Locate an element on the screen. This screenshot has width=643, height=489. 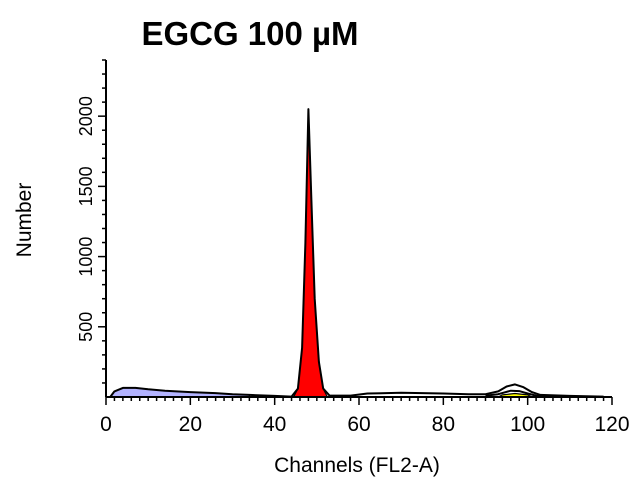
x-axis-label: Channels (FL2-A) is located at coordinates (357, 465).